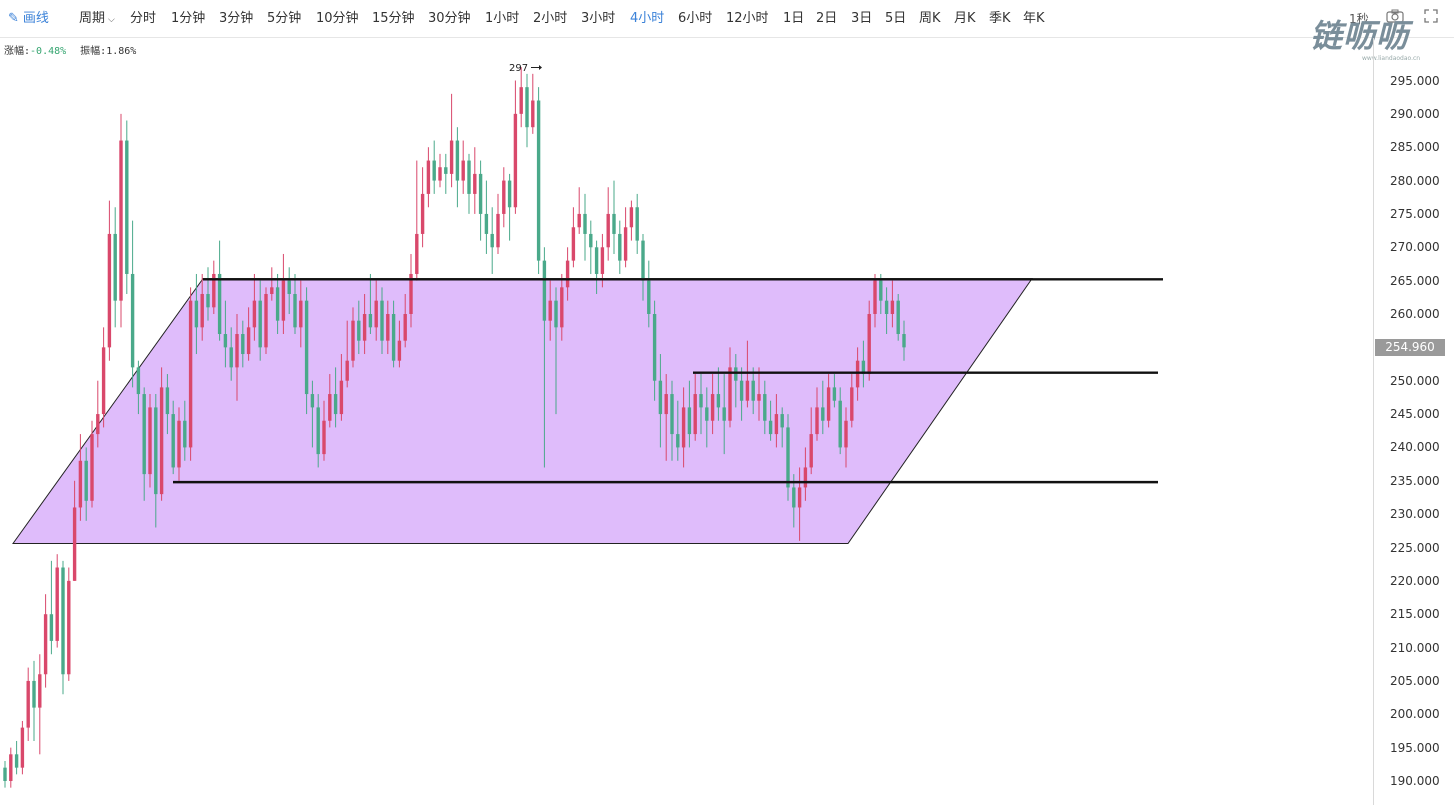 The image size is (1454, 805). What do you see at coordinates (1415, 180) in the screenshot?
I see `price-tick-label: 280.000` at bounding box center [1415, 180].